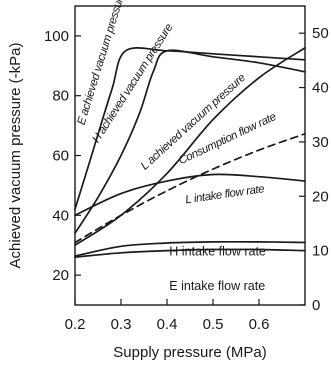  Describe the element at coordinates (60, 156) in the screenshot. I see `y-tick-label: 60` at that location.